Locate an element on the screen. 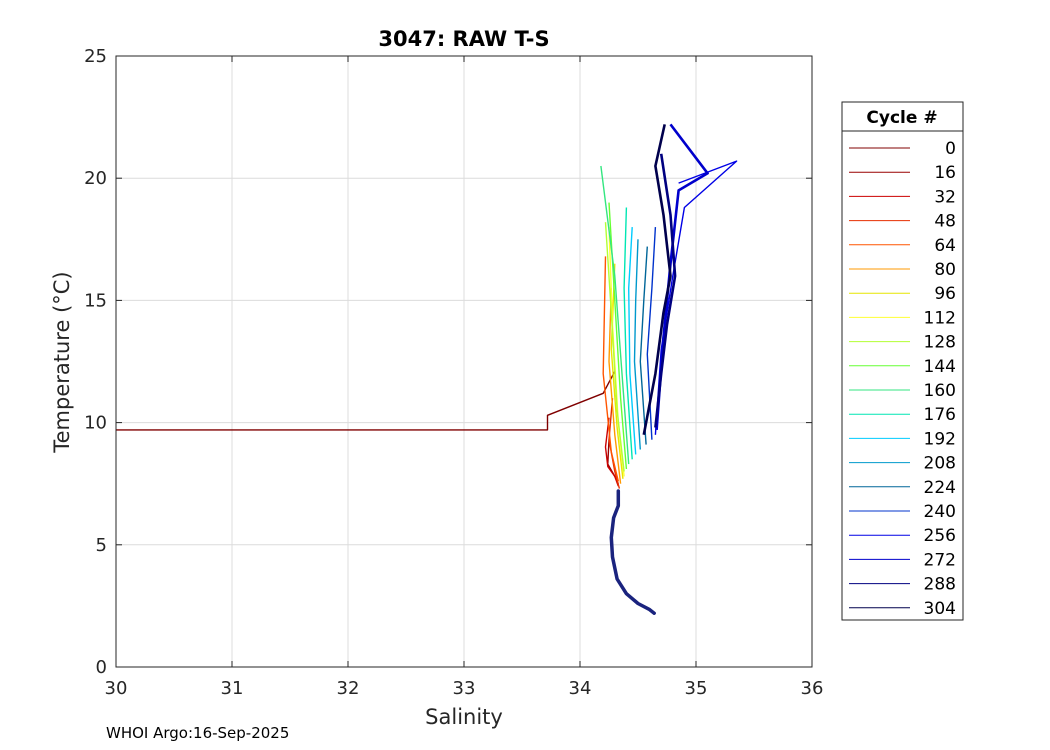  legend-label-cycle-144: 144 is located at coordinates (940, 367).